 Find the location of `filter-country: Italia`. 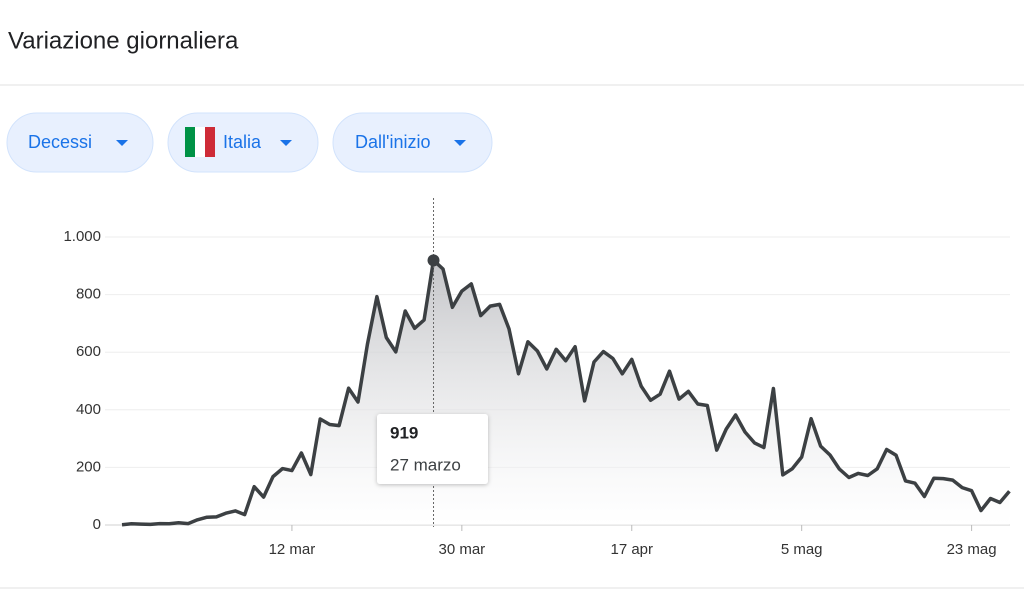

filter-country: Italia is located at coordinates (243, 142).